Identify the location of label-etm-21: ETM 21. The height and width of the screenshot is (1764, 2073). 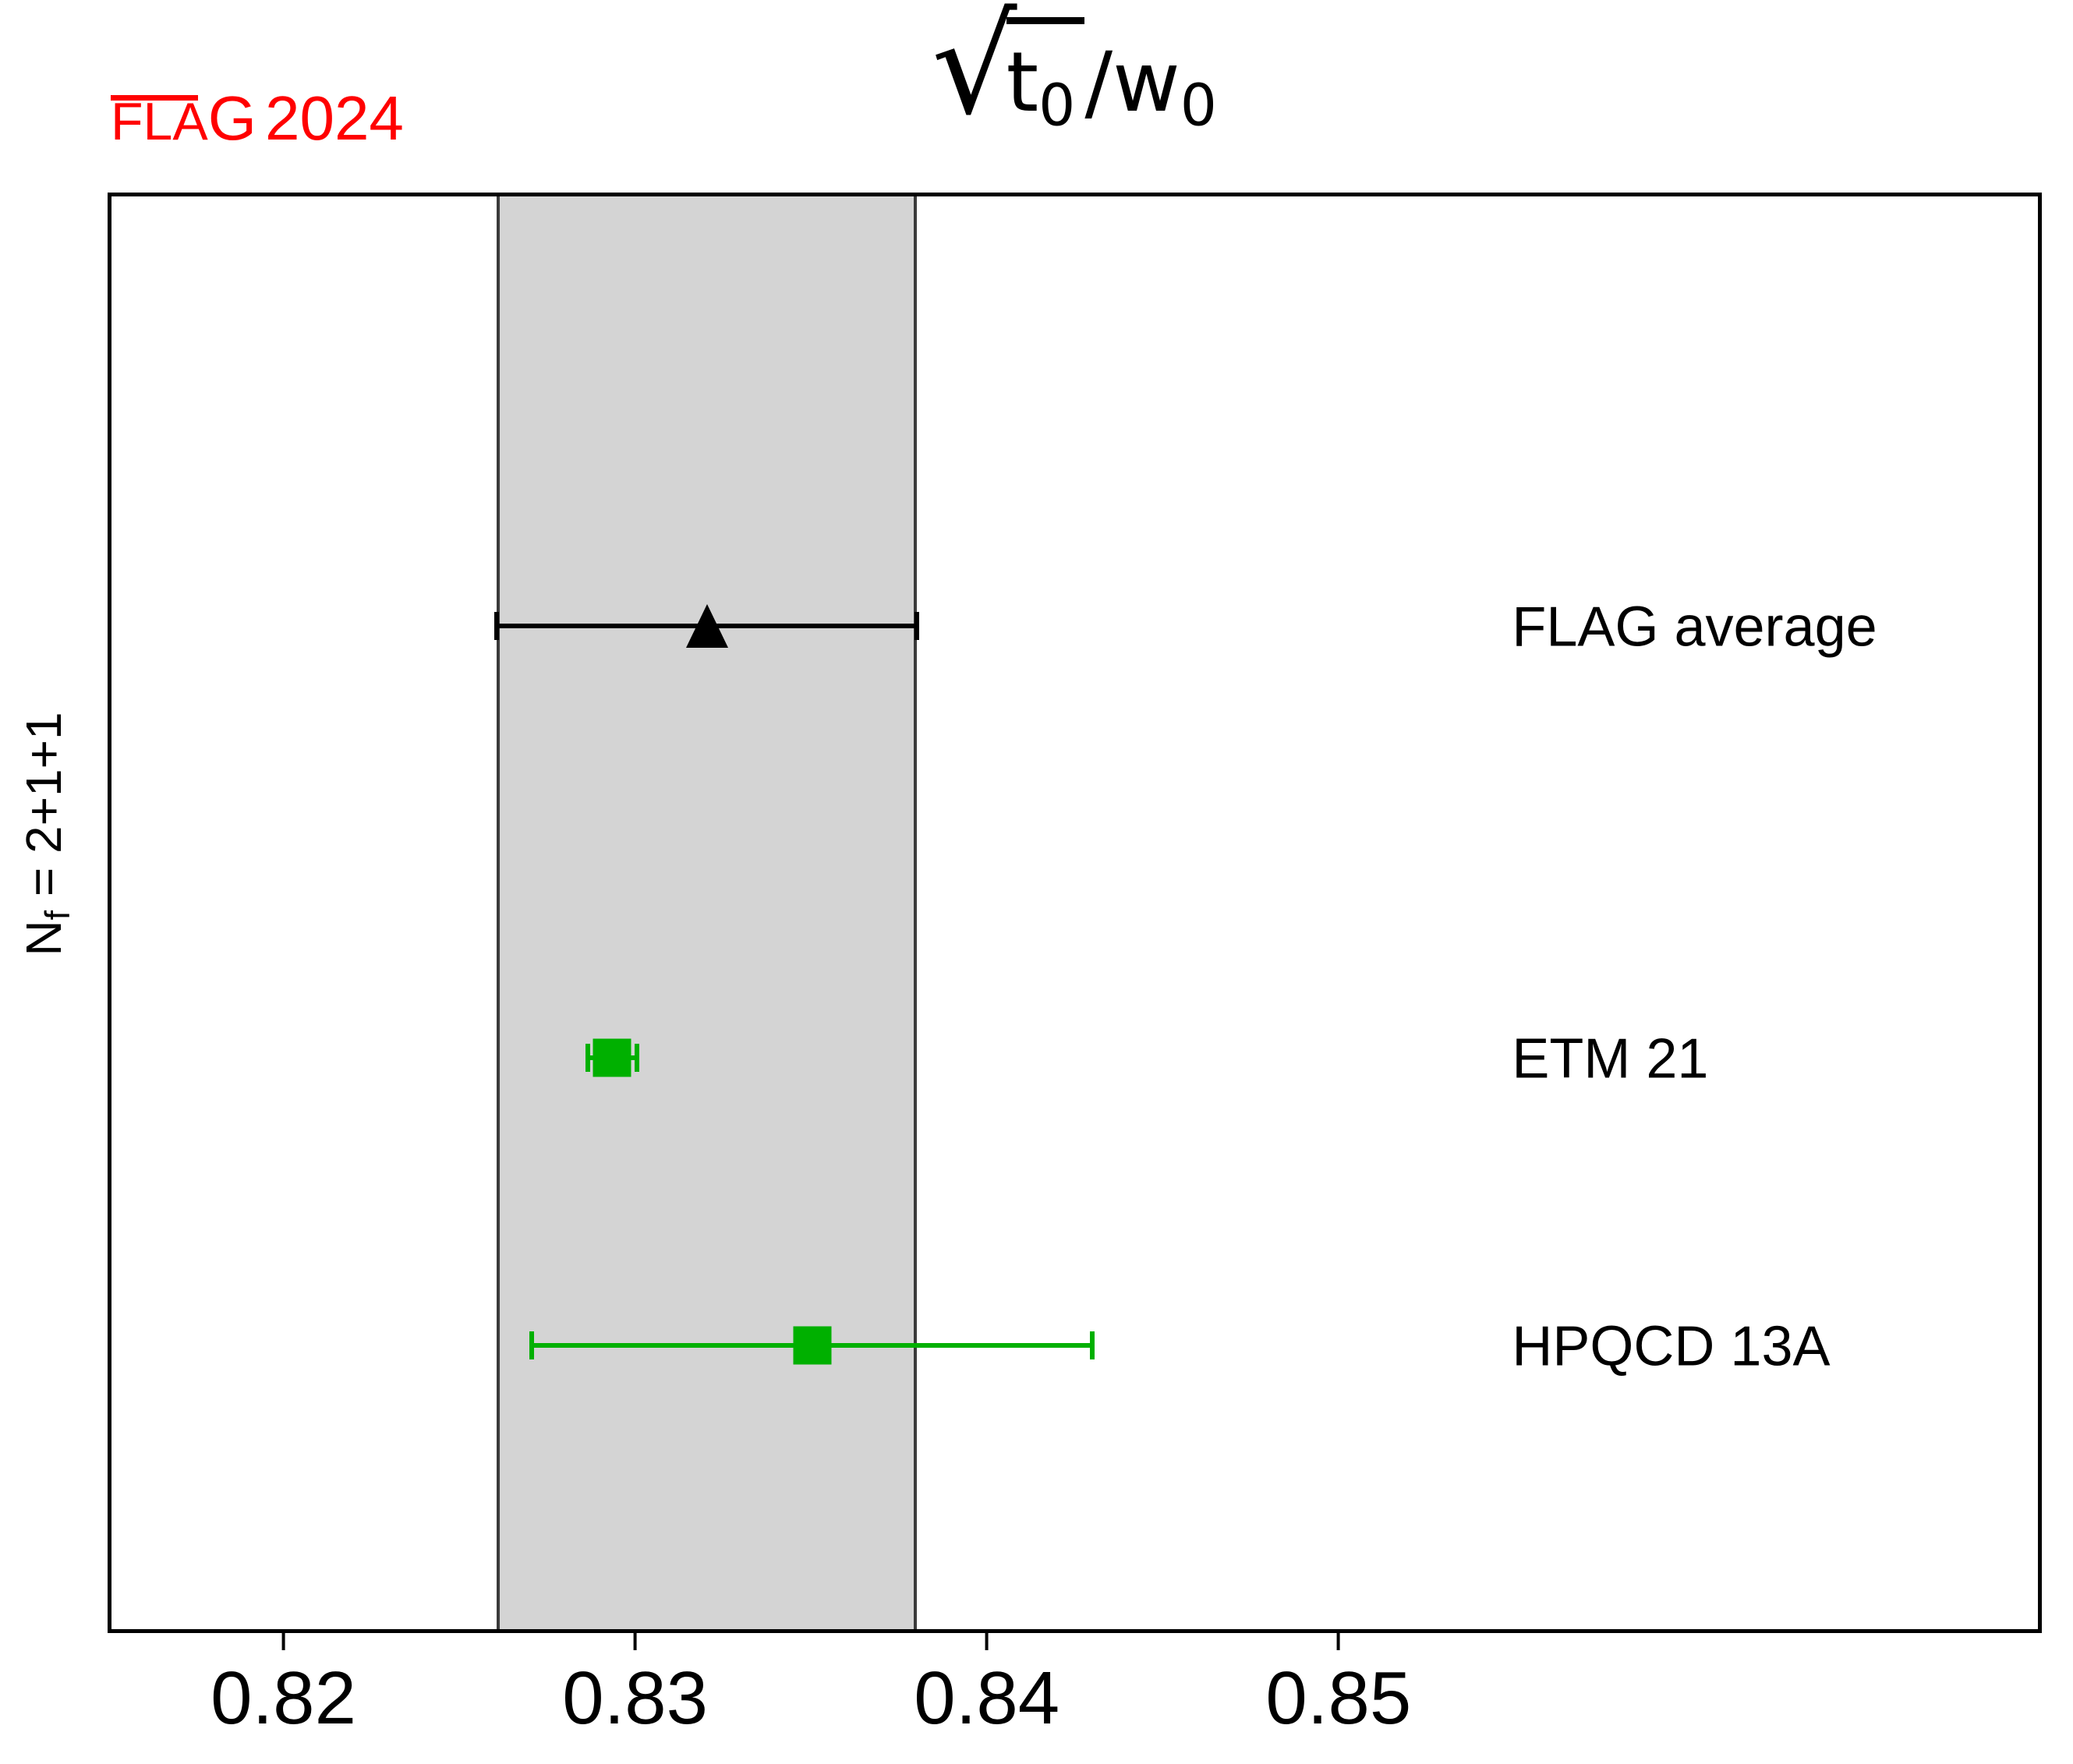
(1610, 1059).